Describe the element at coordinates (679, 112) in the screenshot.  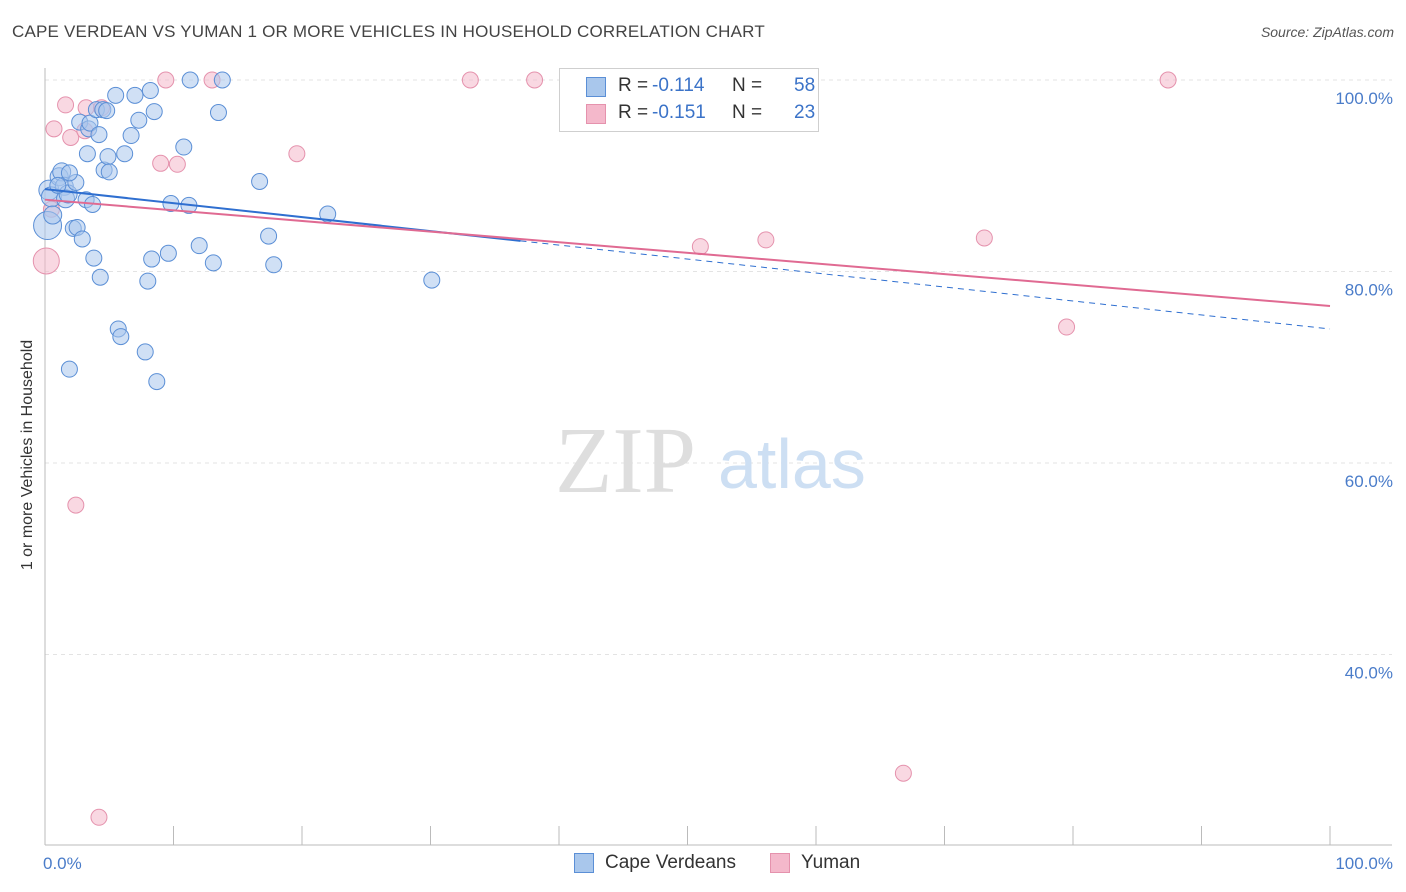
I see `legend-r-value: -0.151` at that location.